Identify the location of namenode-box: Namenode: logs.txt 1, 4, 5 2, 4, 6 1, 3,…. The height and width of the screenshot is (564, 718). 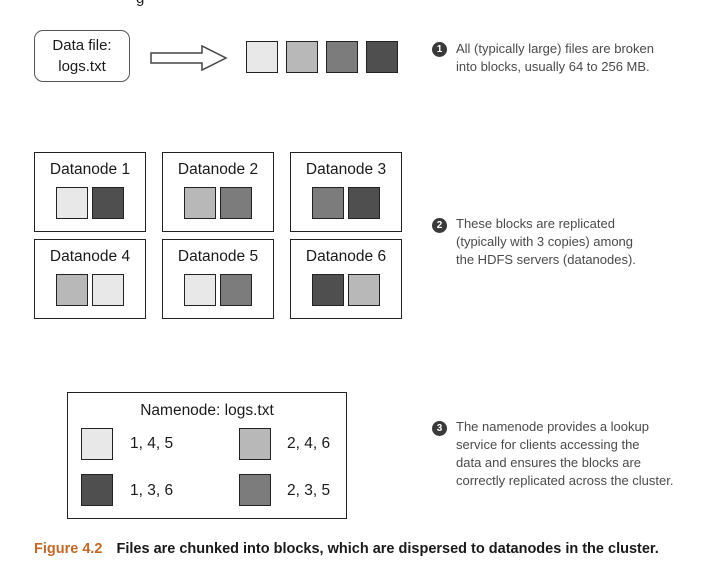
(207, 455).